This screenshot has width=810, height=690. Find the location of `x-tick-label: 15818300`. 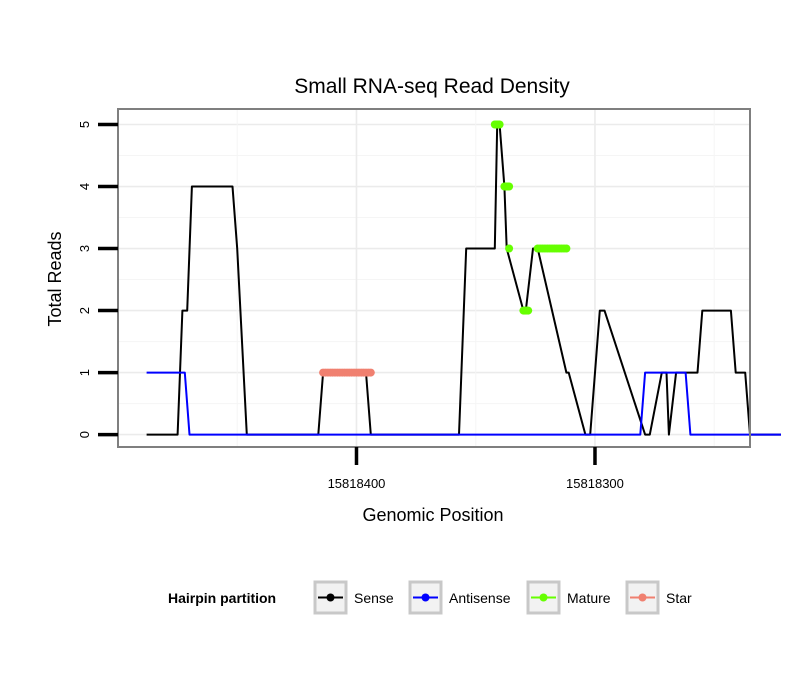

x-tick-label: 15818300 is located at coordinates (595, 483).